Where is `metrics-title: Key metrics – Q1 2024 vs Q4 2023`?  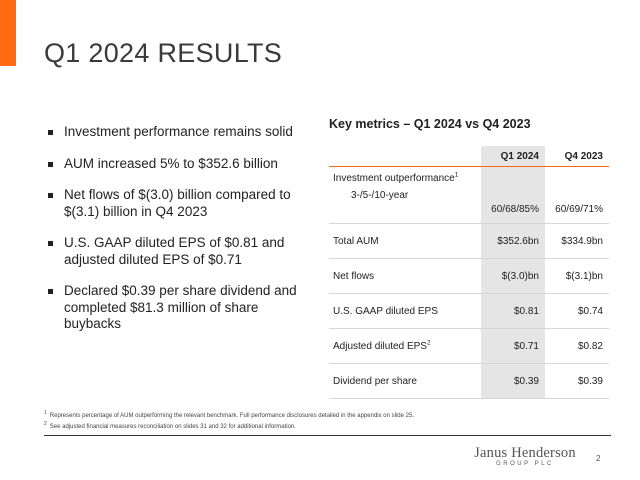 metrics-title: Key metrics – Q1 2024 vs Q4 2023 is located at coordinates (430, 124).